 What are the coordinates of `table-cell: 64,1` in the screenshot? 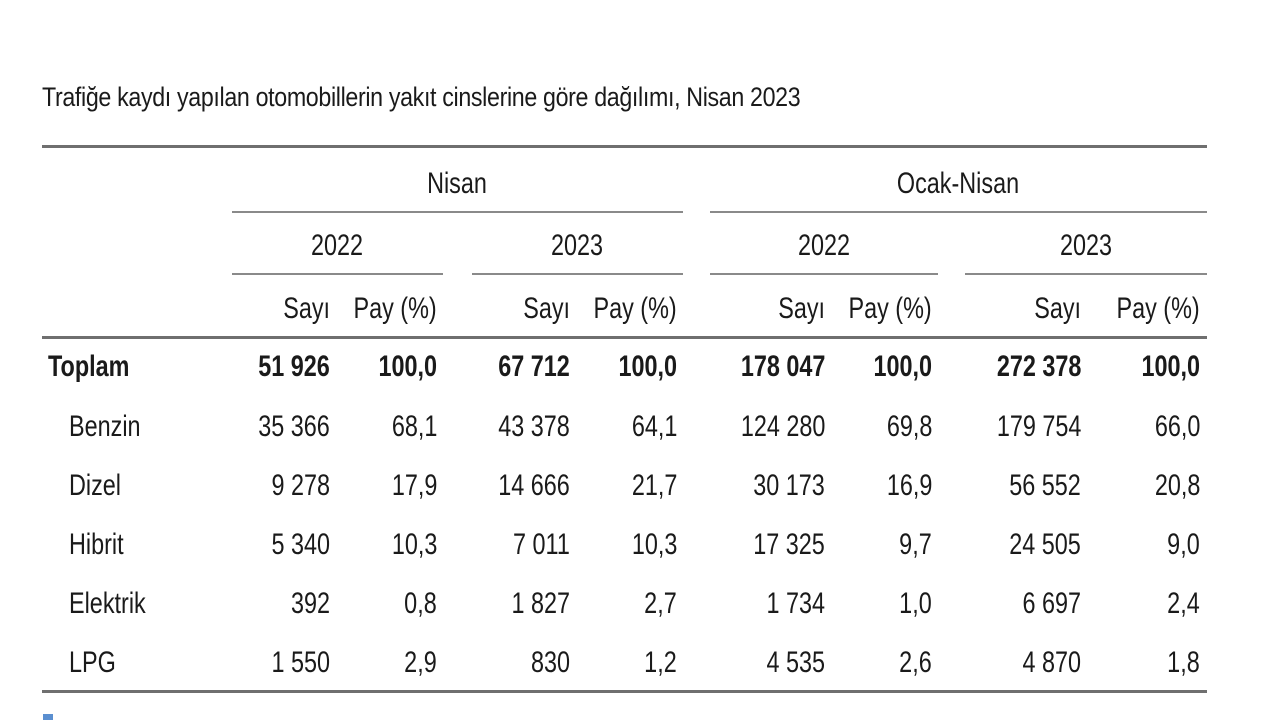 It's located at (654, 426).